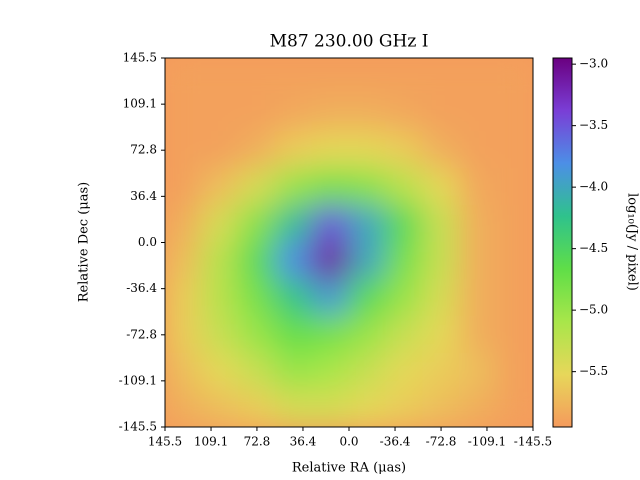 The image size is (640, 480). Describe the element at coordinates (593, 310) in the screenshot. I see `colorbar-tick-label: −5.0` at that location.